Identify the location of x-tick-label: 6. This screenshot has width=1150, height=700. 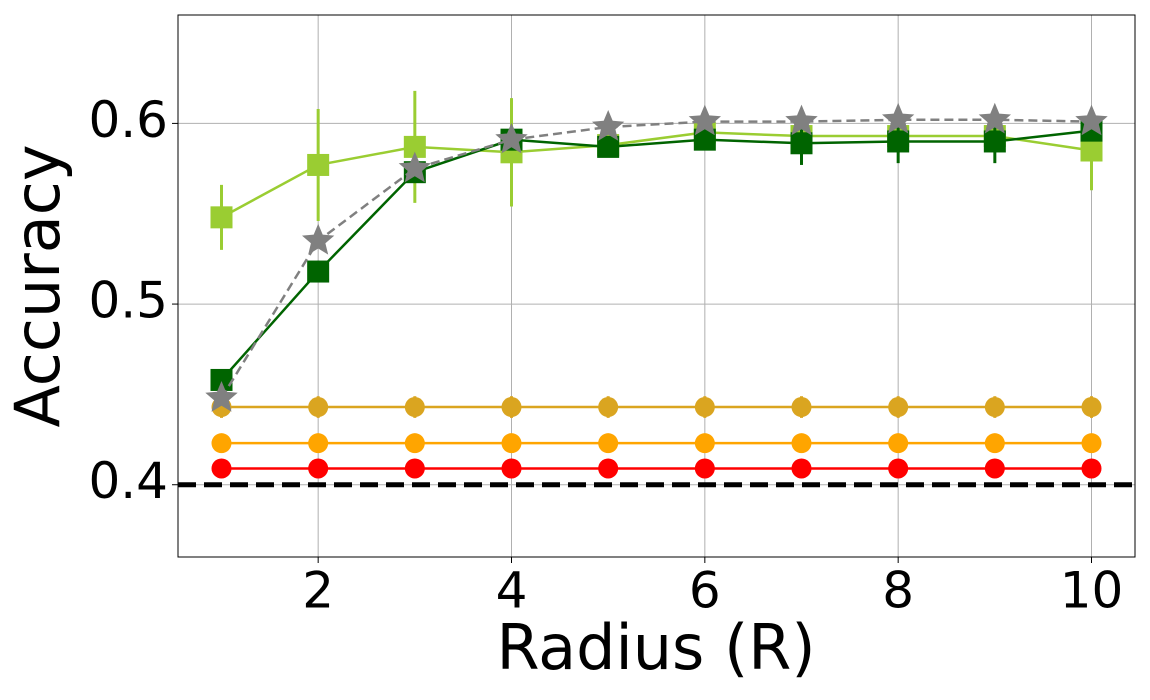
(705, 591).